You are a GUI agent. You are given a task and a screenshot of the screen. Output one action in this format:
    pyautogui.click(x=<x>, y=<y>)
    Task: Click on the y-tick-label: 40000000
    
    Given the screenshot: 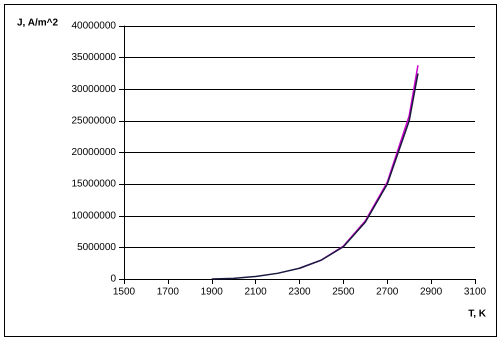 What is the action you would take?
    pyautogui.click(x=94, y=26)
    